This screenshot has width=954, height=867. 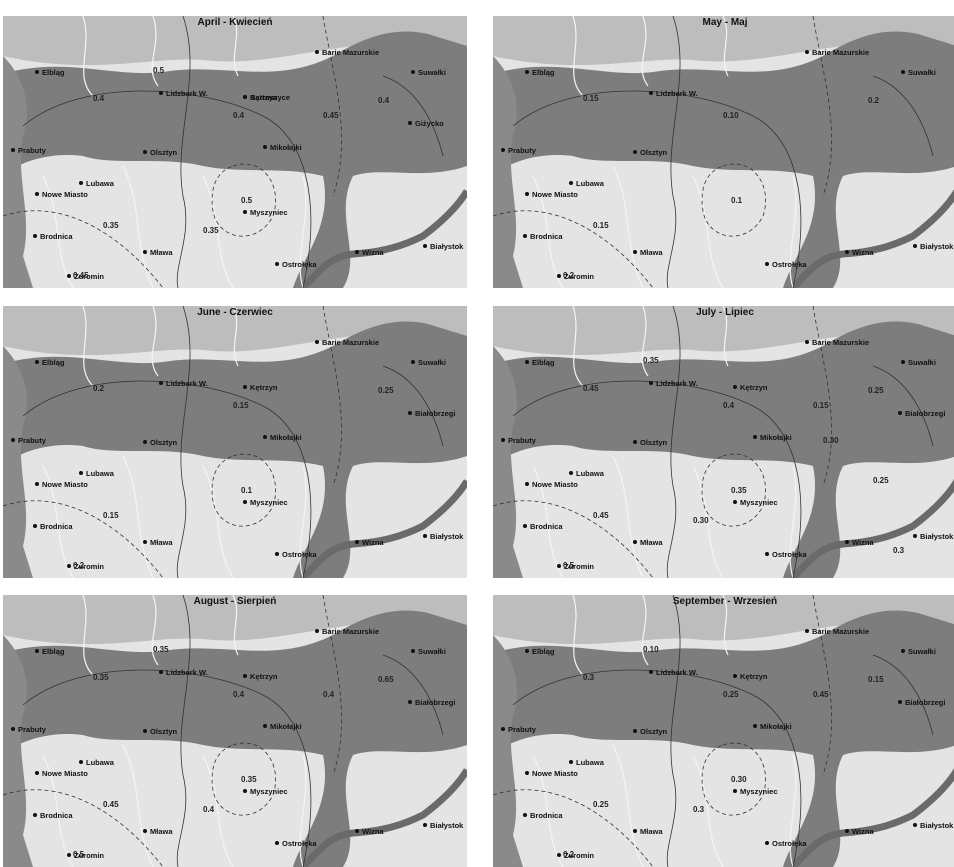 What do you see at coordinates (99, 388) in the screenshot?
I see `isoline-value-label: 0.2` at bounding box center [99, 388].